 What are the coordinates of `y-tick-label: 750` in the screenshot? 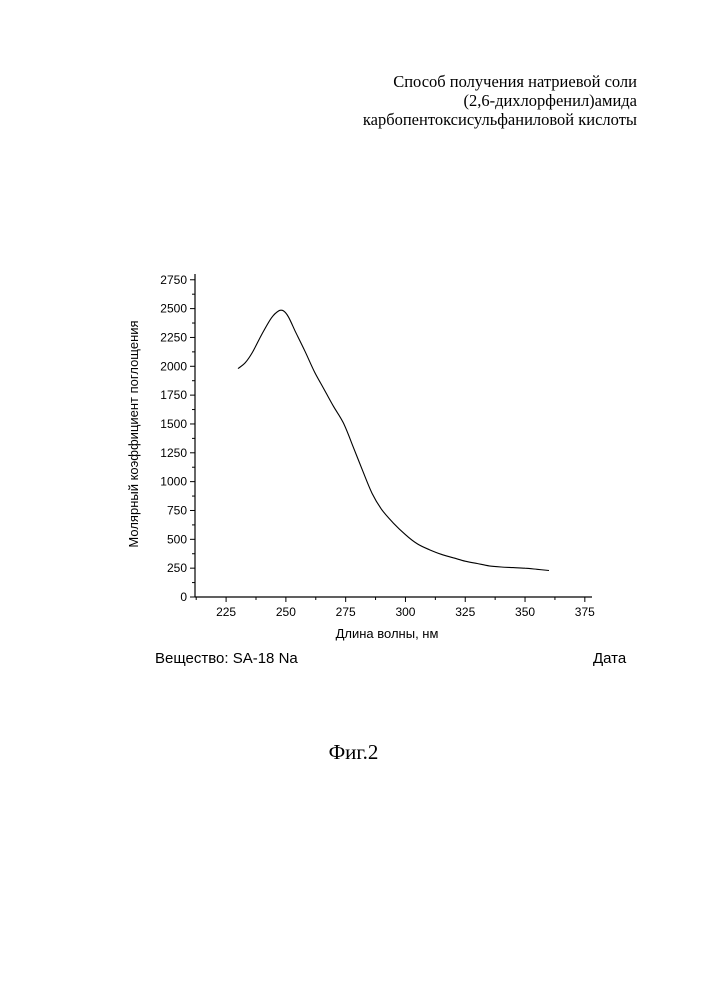 It's located at (177, 510).